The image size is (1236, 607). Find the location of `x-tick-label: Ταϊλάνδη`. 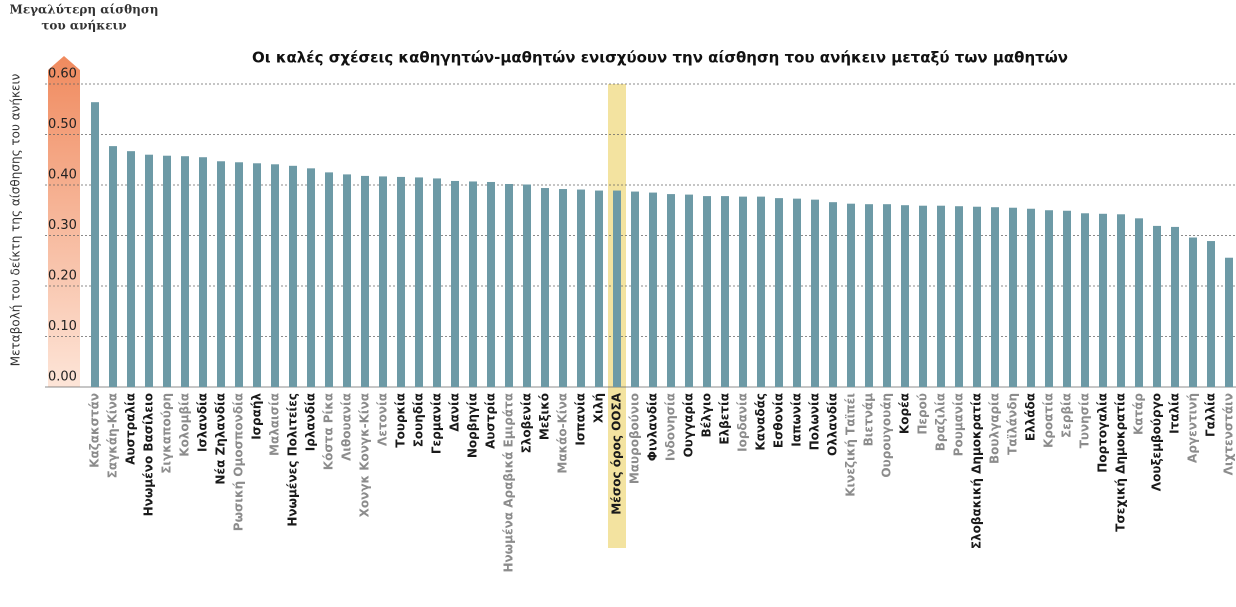

x-tick-label: Ταϊλάνδη is located at coordinates (1013, 424).